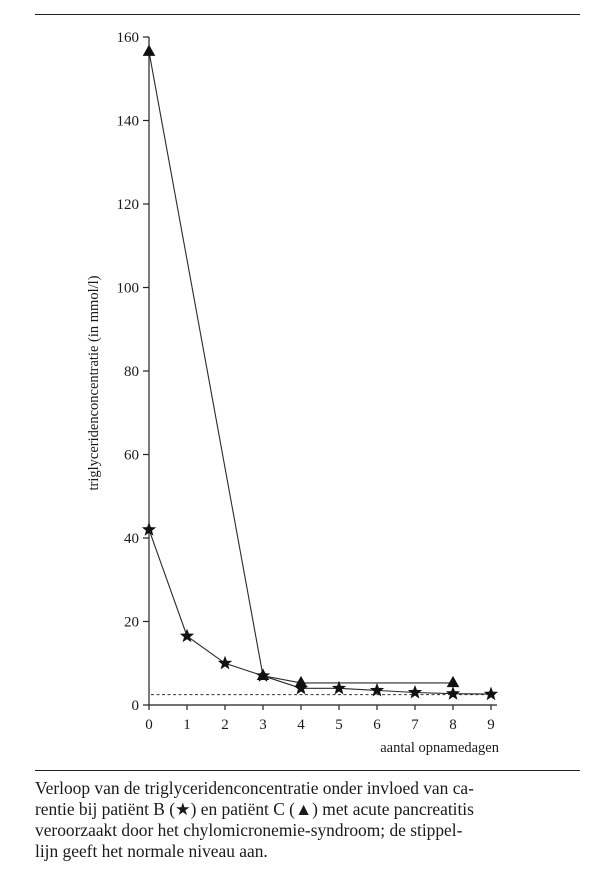  What do you see at coordinates (307, 770) in the screenshot?
I see `caption-rule` at bounding box center [307, 770].